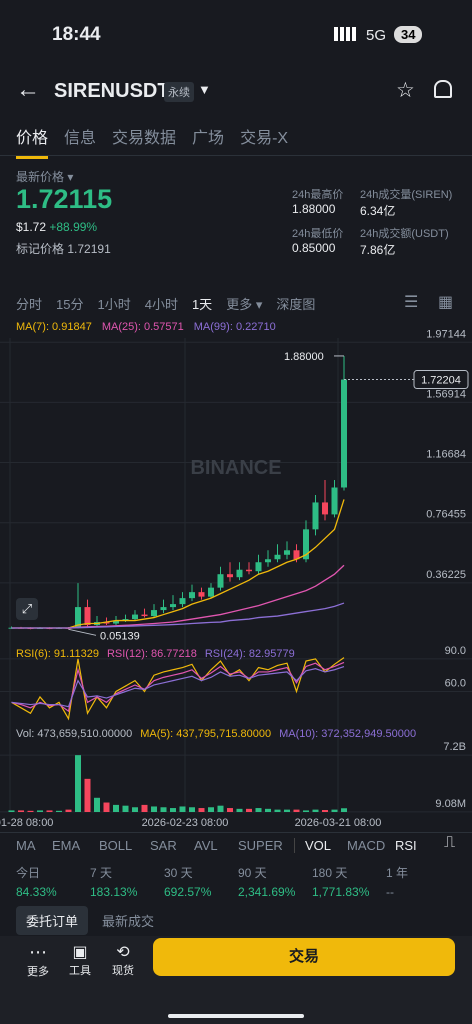  I want to click on interval: 更多 ▾, so click(244, 304).